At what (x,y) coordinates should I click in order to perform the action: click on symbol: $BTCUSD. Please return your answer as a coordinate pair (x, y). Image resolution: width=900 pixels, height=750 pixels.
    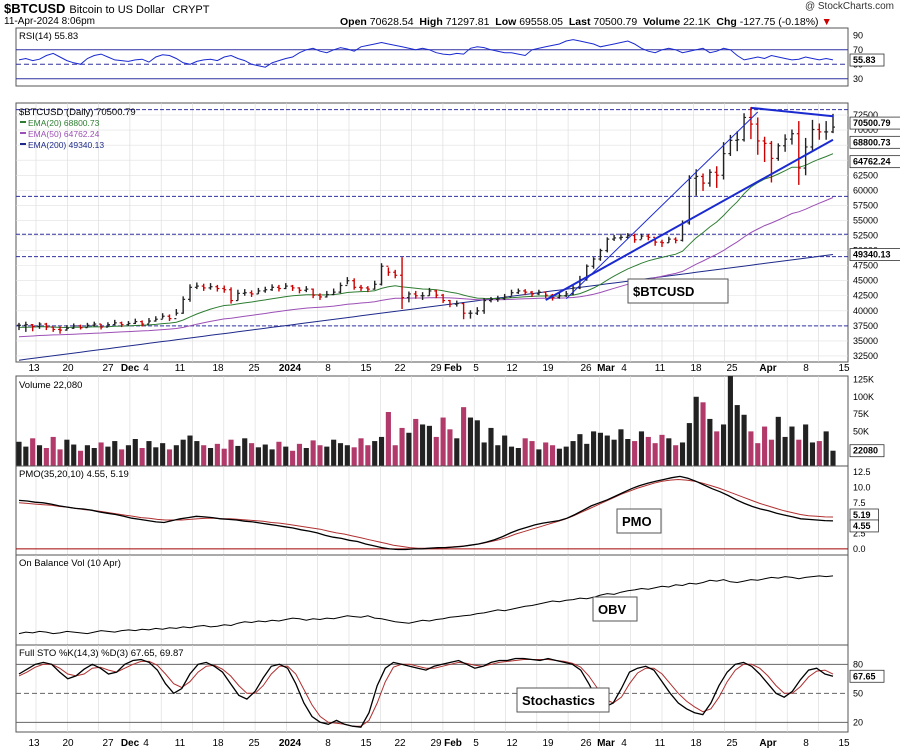
    Looking at the image, I should click on (35, 8).